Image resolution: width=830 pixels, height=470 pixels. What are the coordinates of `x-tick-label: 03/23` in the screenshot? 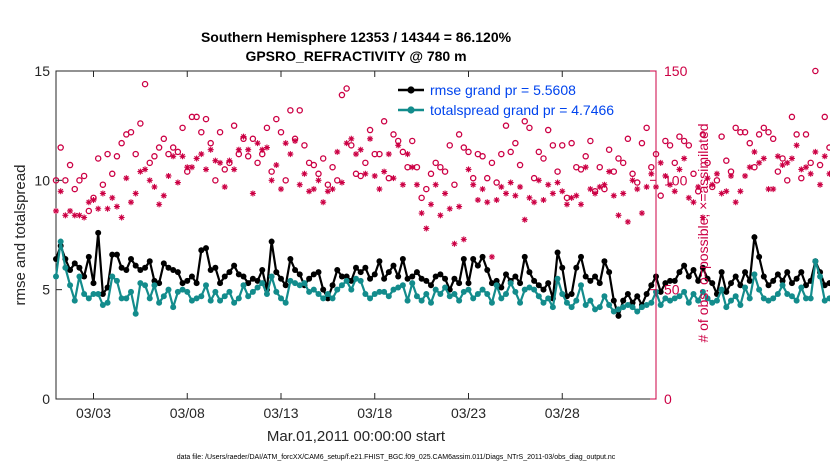 It's located at (468, 413).